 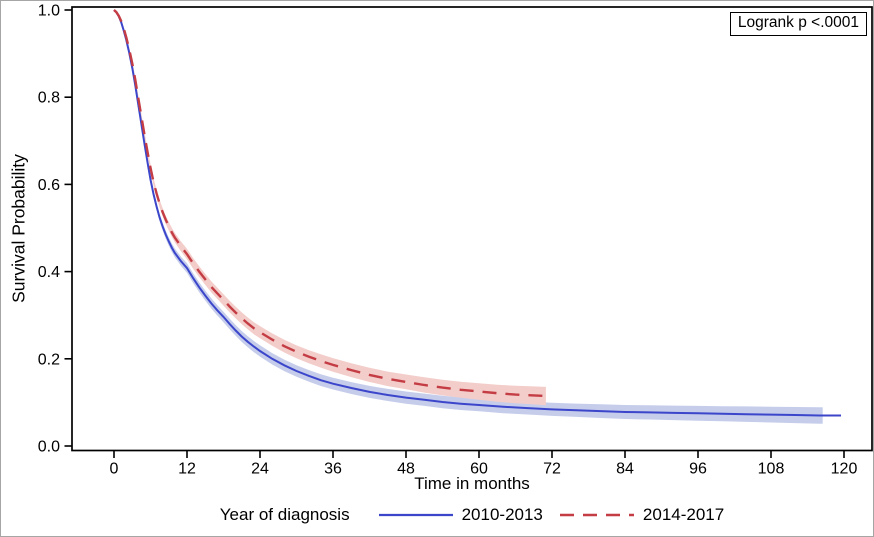 I want to click on legend-item-2010-2013: 2010-2013, so click(x=460, y=515).